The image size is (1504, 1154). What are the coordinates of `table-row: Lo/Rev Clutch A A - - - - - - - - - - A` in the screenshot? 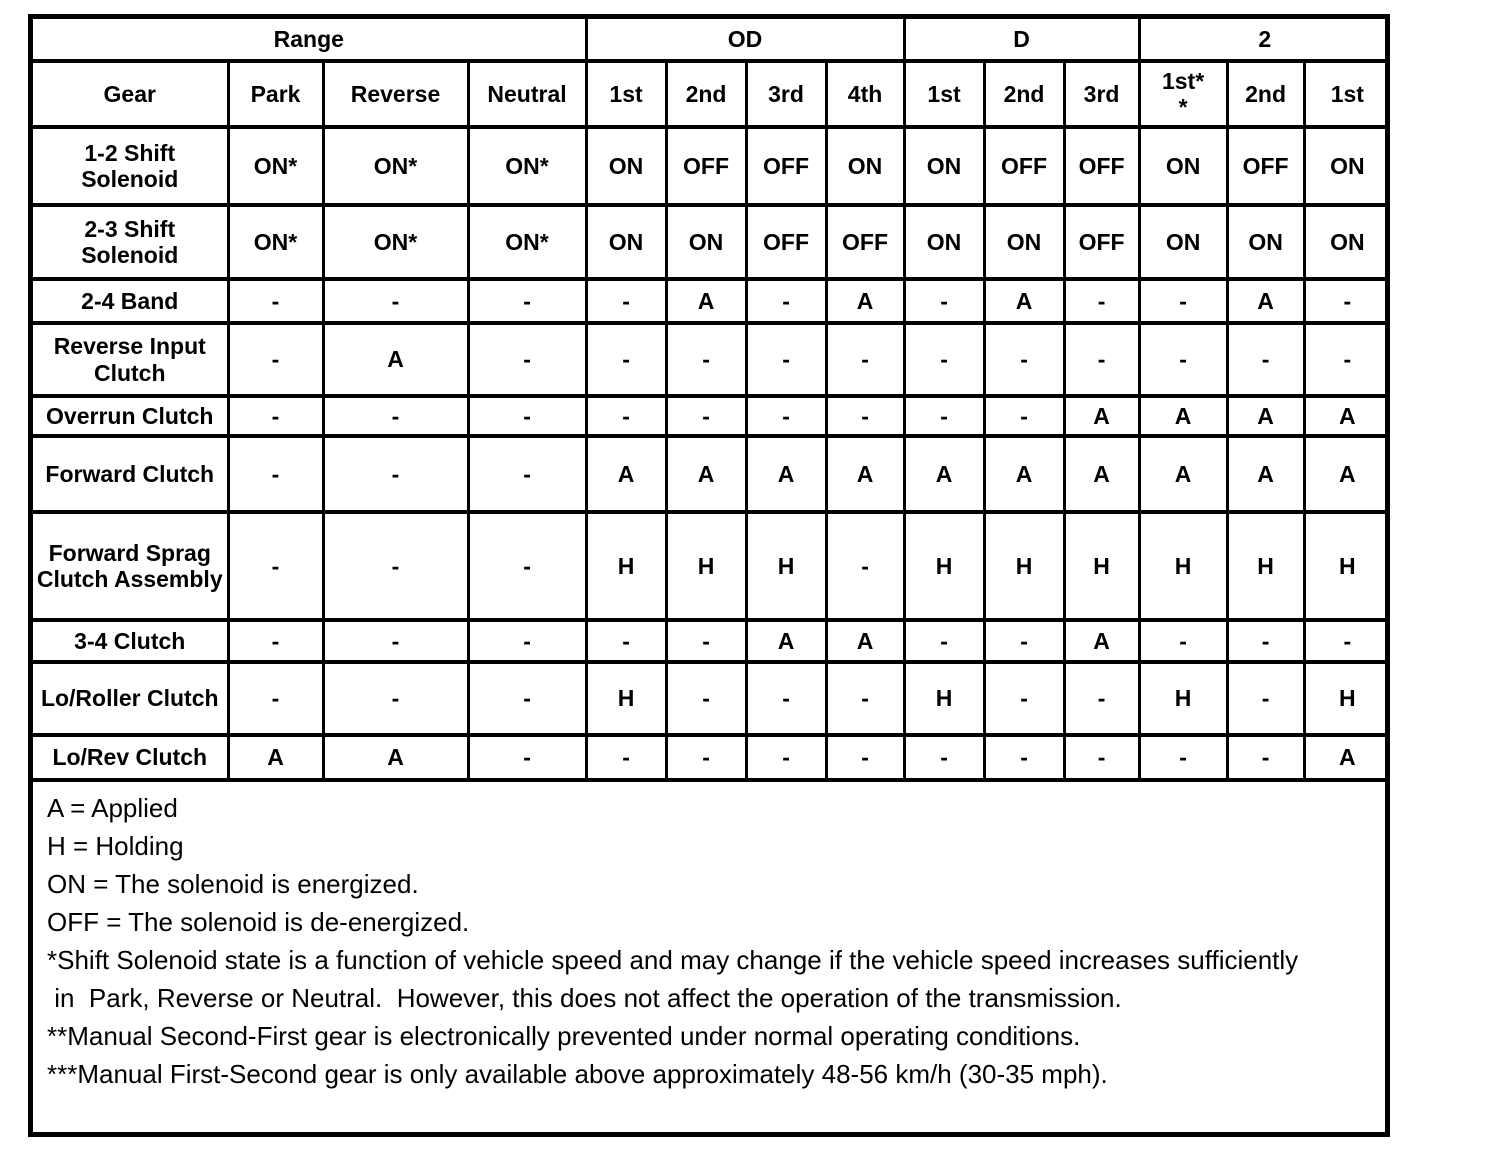 It's located at (709, 757).